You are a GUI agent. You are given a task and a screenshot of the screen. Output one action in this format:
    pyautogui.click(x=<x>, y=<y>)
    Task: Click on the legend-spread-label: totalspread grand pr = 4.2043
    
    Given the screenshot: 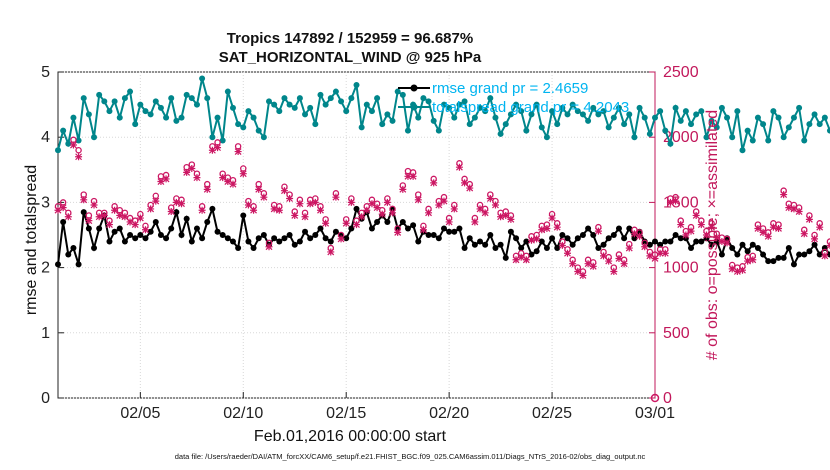 What is the action you would take?
    pyautogui.click(x=530, y=107)
    